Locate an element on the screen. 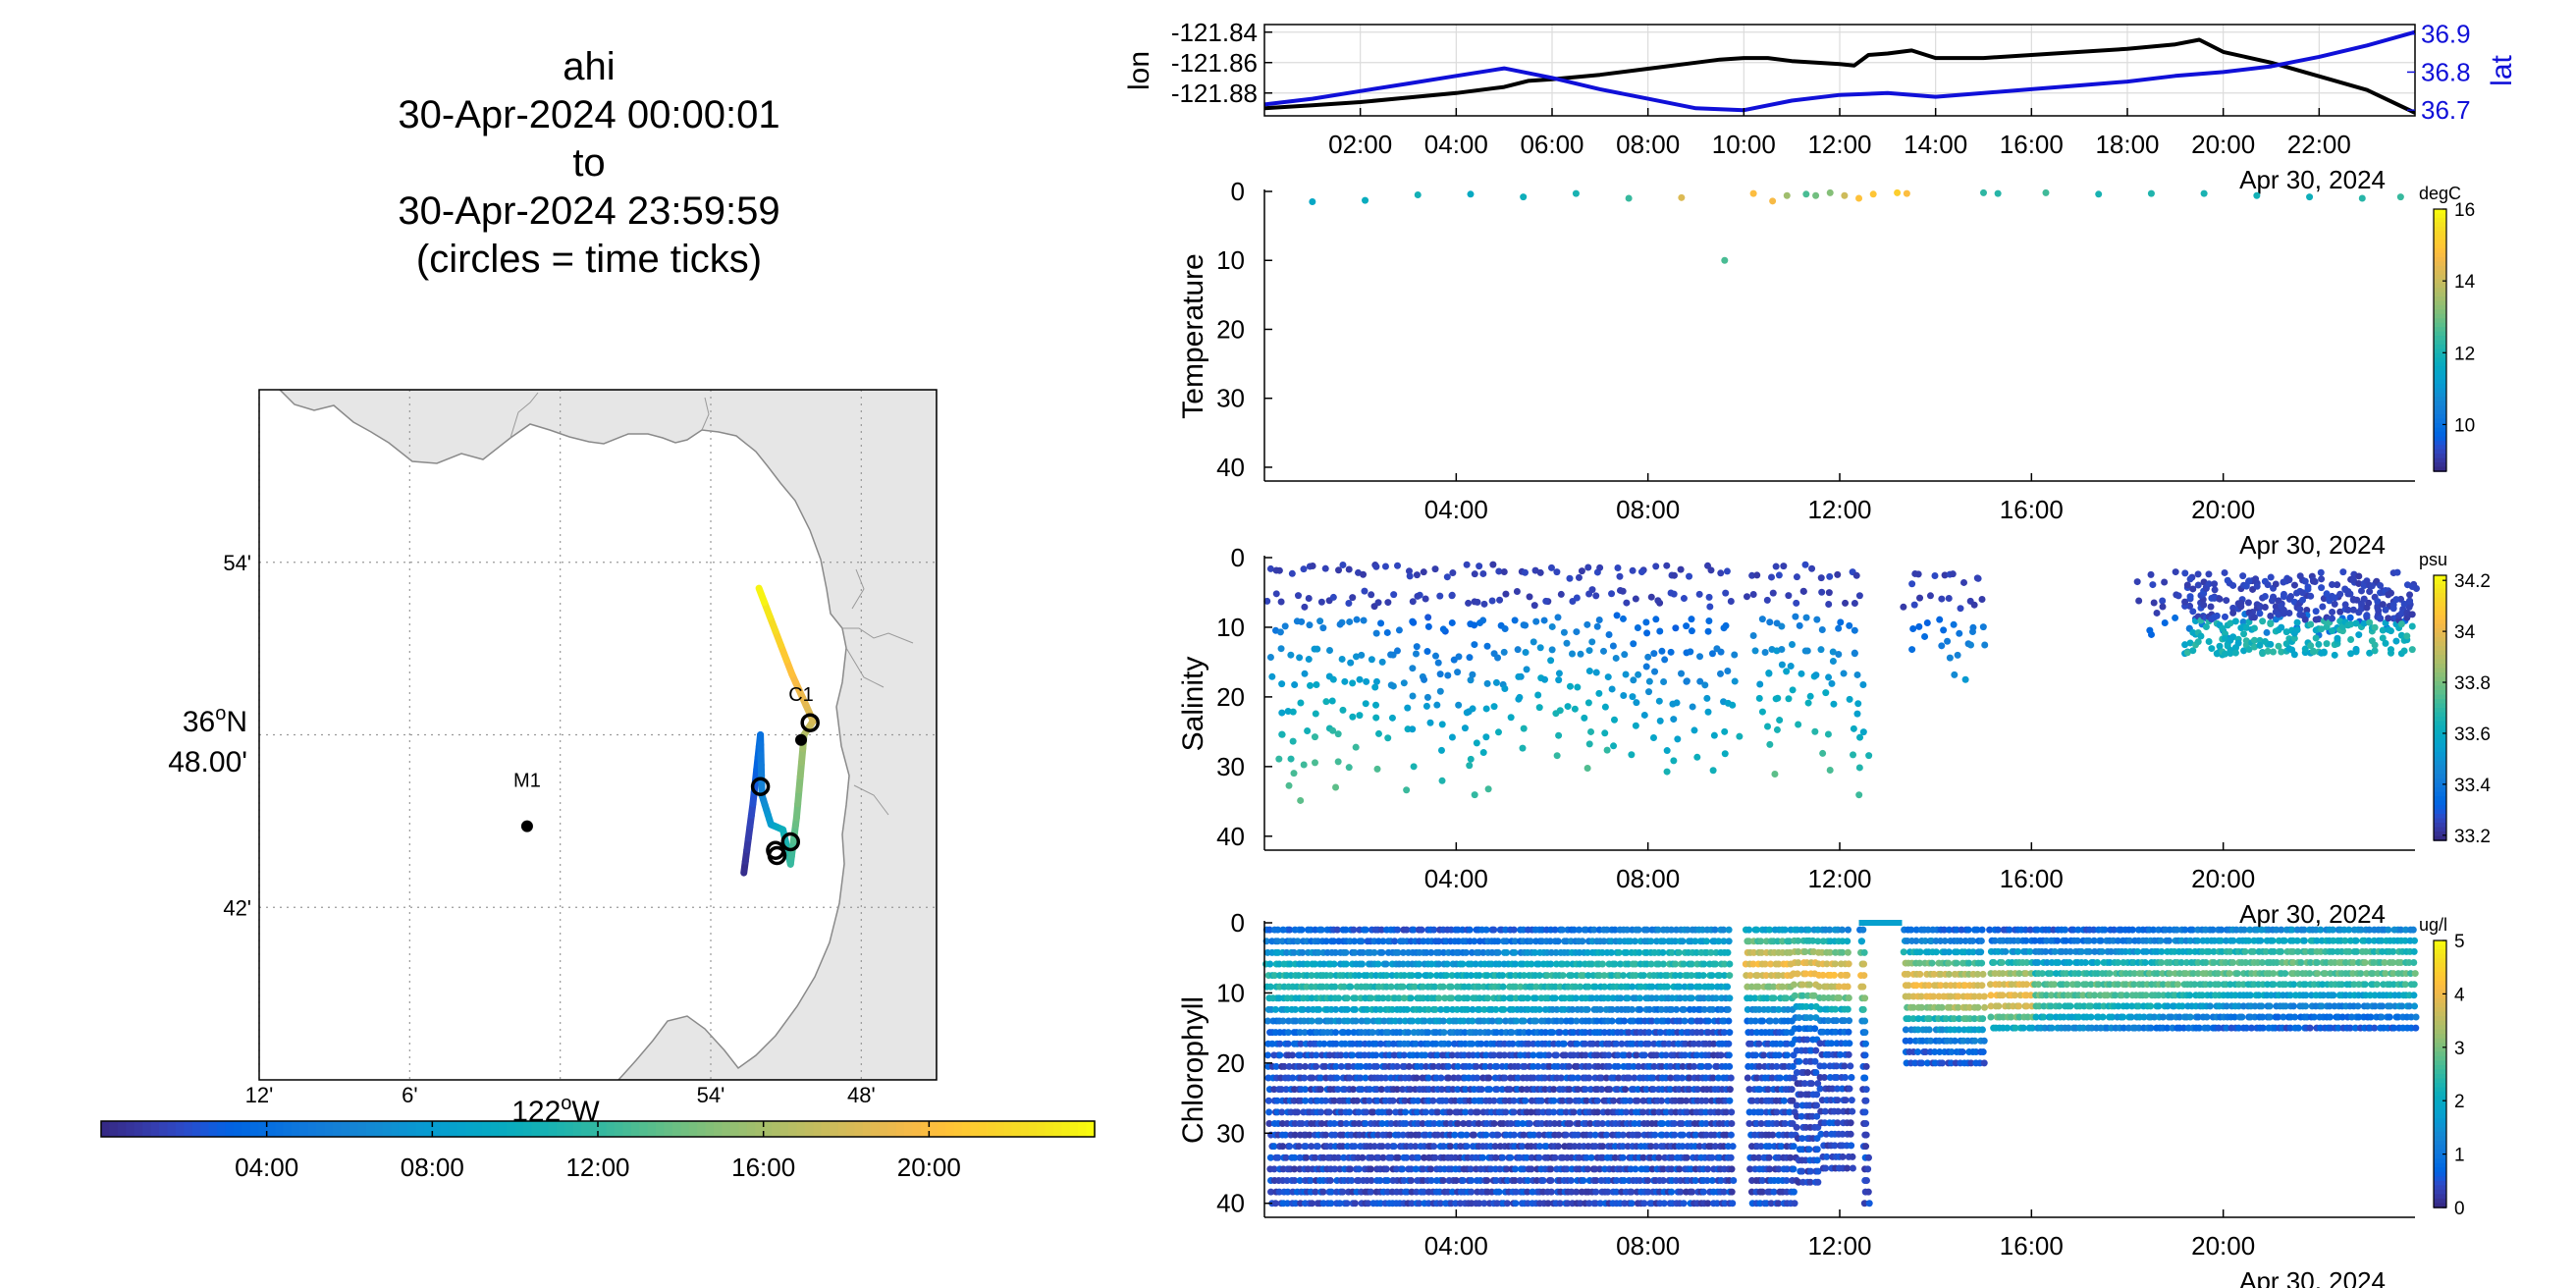 Image resolution: width=2576 pixels, height=1288 pixels. time-colorbar: 04:00 08:00 12:00 16:00 20:00 is located at coordinates (598, 1151).